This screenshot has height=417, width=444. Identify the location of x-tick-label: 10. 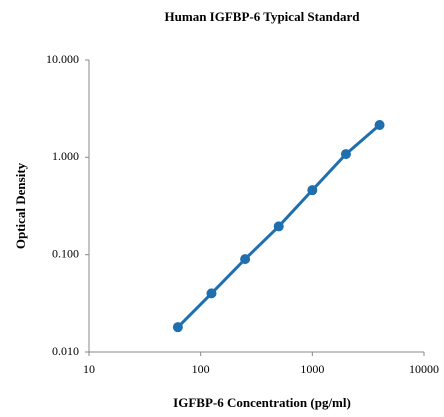
(89, 369).